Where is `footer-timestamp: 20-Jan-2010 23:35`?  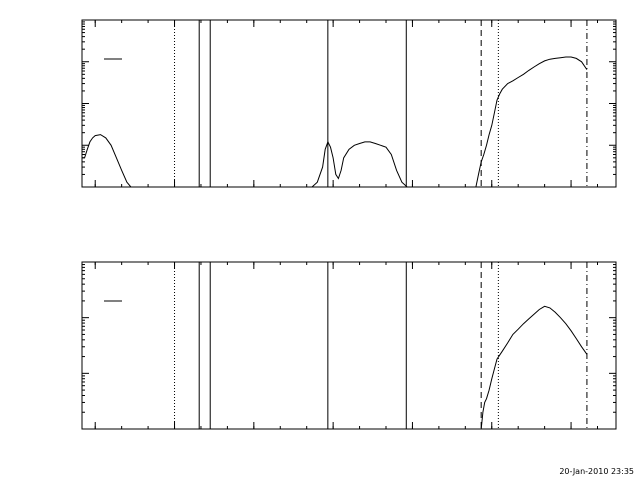
footer-timestamp: 20-Jan-2010 23:35 is located at coordinates (596, 471).